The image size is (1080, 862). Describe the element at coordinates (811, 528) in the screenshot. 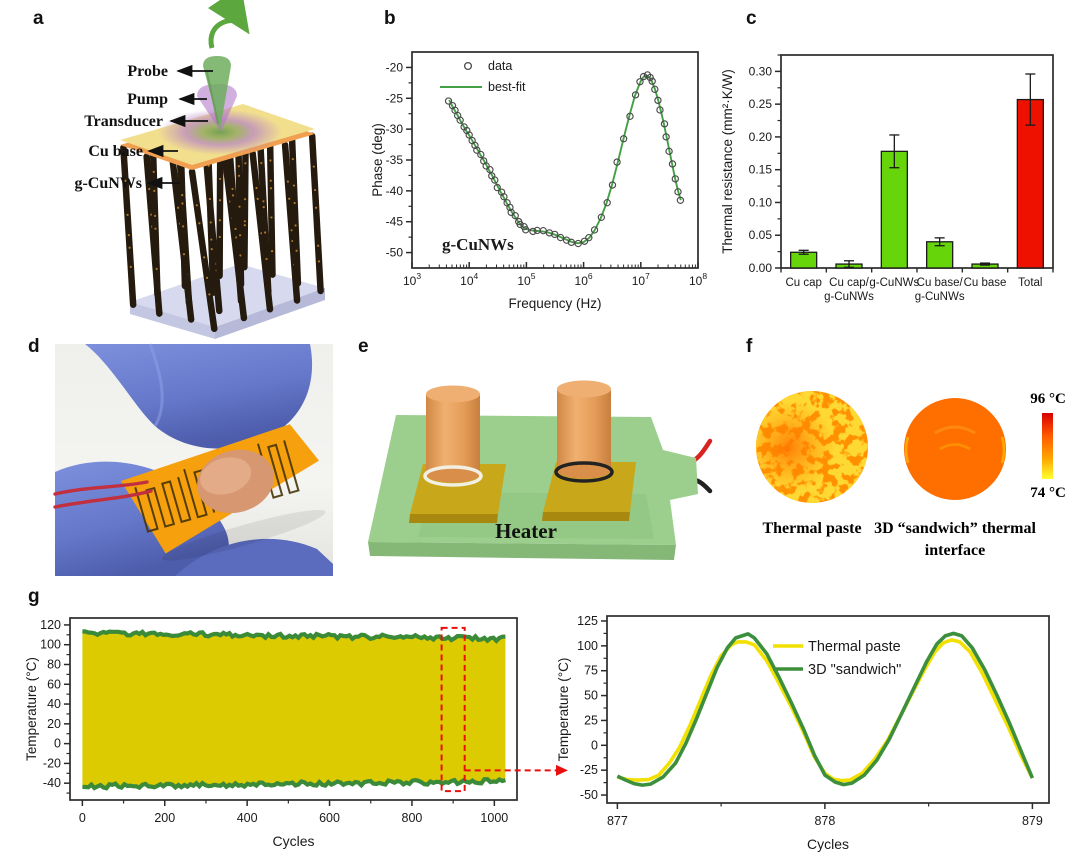

I see `caption-thermal-paste: Thermal paste` at that location.